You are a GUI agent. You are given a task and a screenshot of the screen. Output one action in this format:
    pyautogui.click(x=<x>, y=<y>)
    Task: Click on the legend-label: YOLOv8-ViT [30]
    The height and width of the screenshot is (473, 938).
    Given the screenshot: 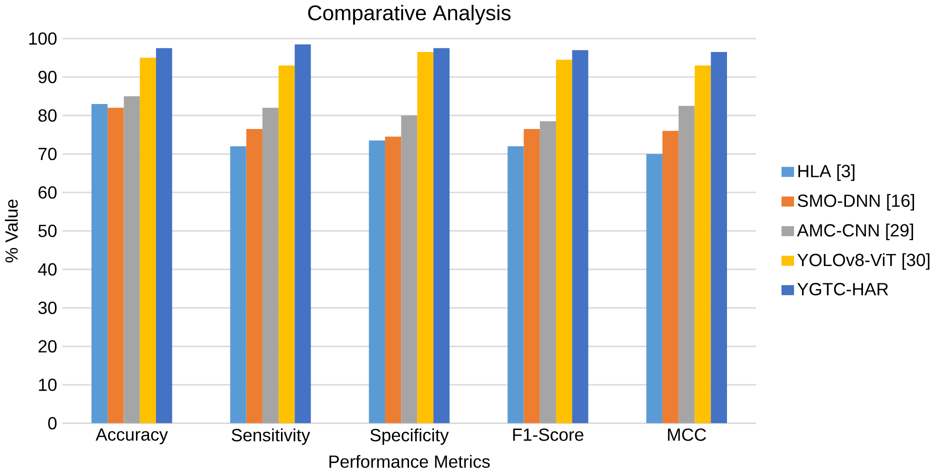 What is the action you would take?
    pyautogui.click(x=863, y=261)
    